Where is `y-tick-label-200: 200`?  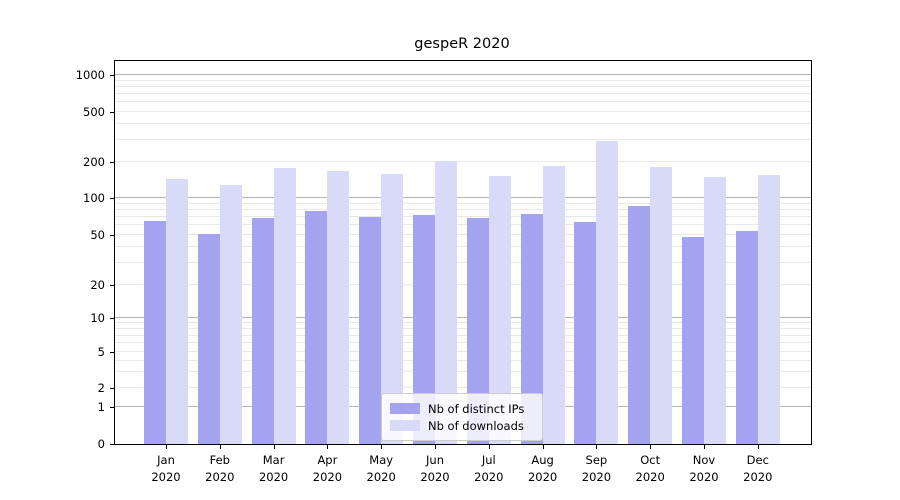 y-tick-label-200: 200 is located at coordinates (94, 162).